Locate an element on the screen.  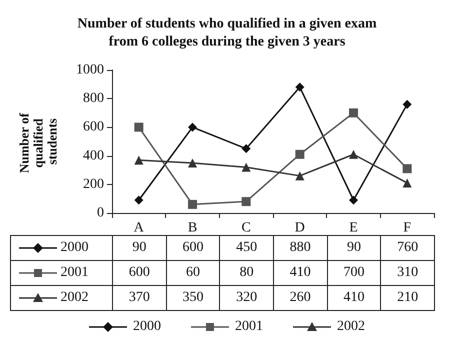
data-label: 310 is located at coordinates (407, 273).